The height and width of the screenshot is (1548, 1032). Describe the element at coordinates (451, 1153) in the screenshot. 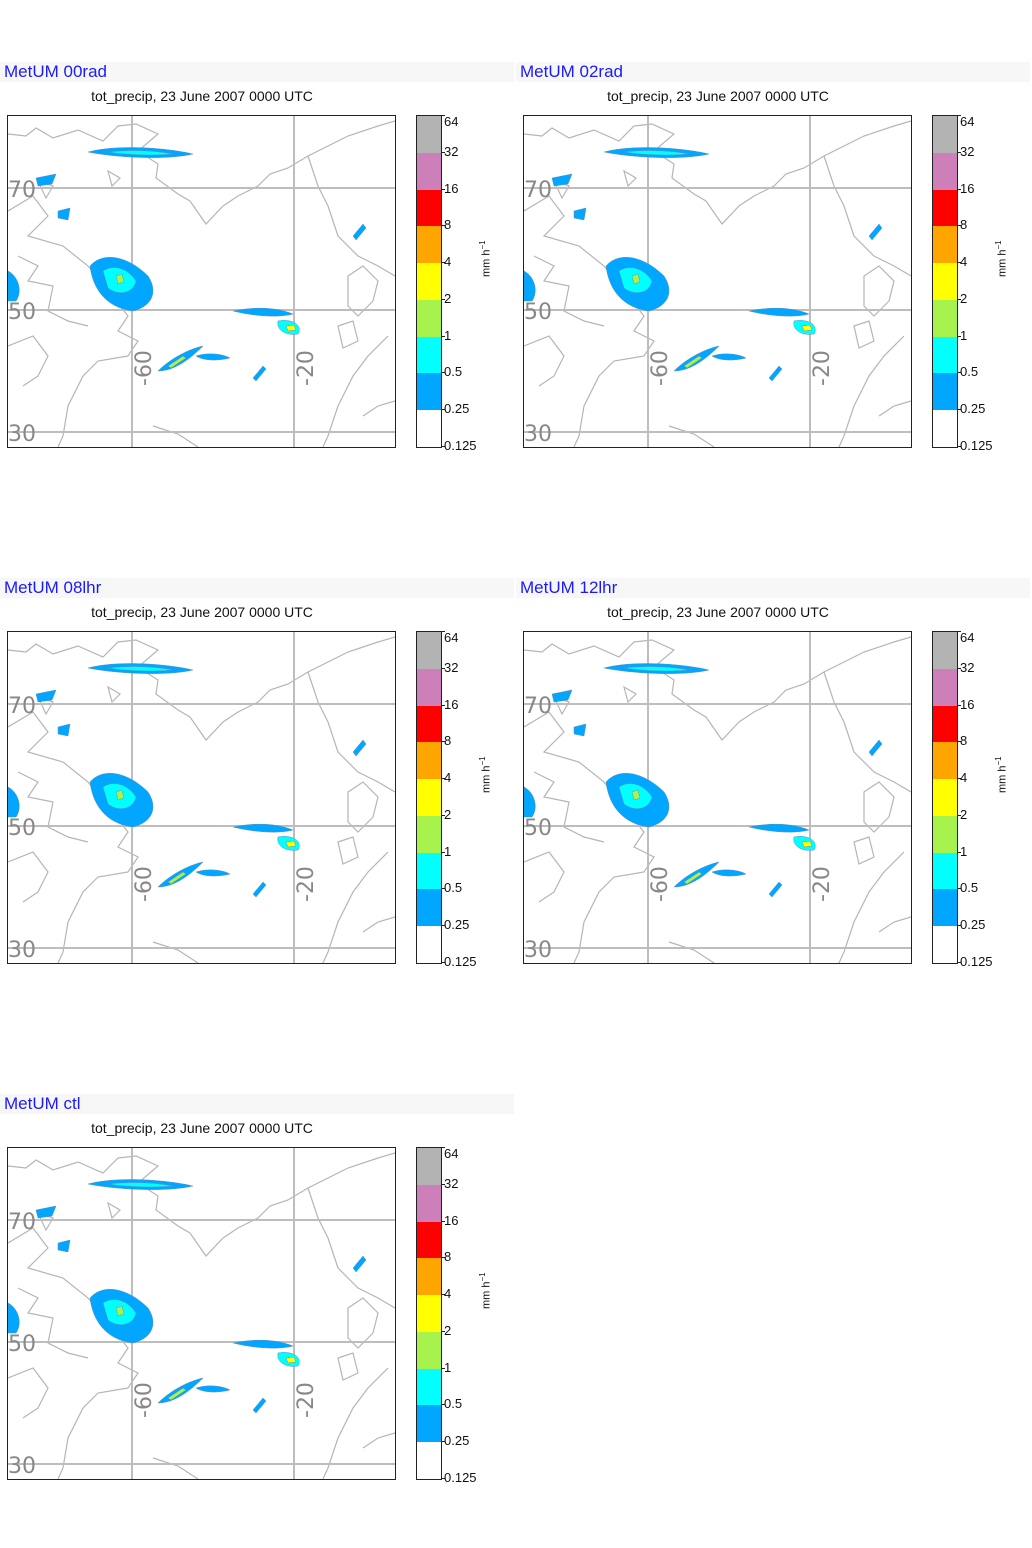

I see `colorbar-tick-label: 64` at that location.